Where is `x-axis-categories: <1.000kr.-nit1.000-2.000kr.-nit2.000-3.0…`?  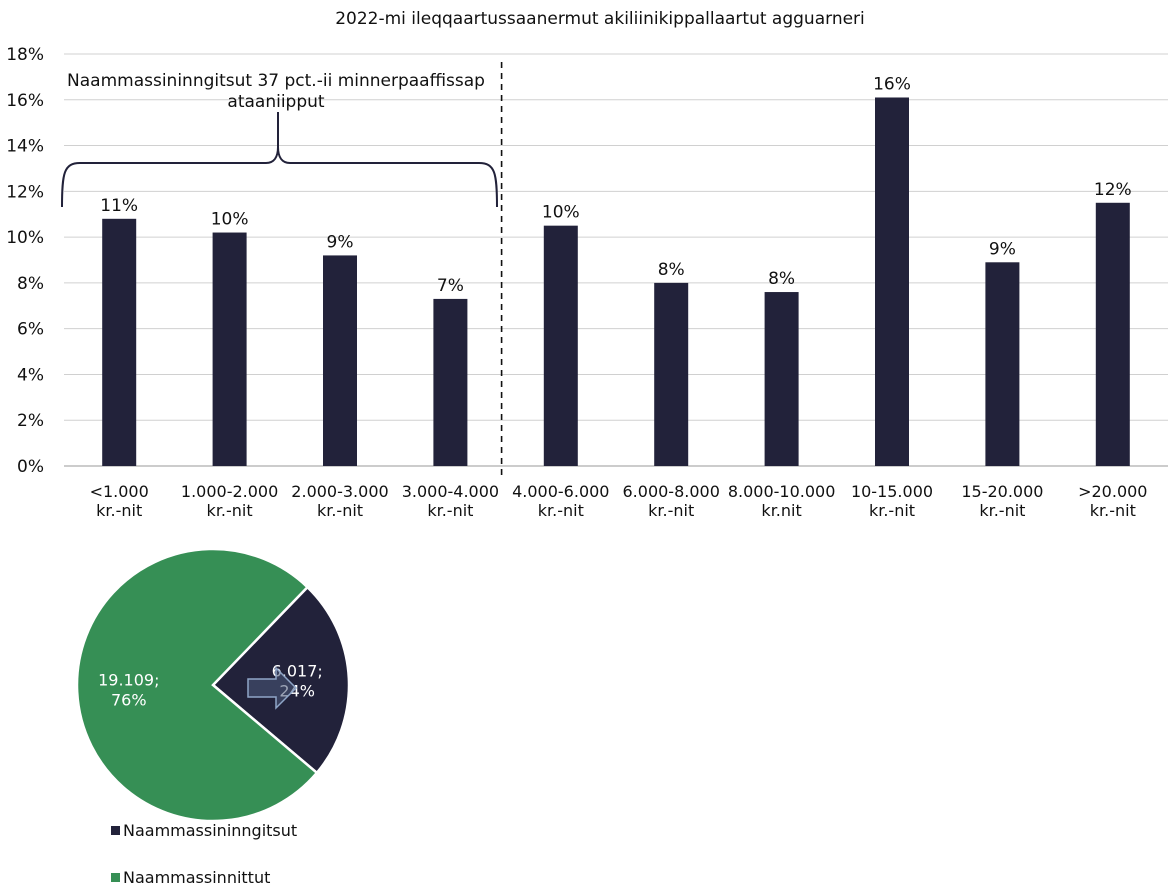
x-axis-categories: <1.000kr.-nit1.000-2.000kr.-nit2.000-3.0… is located at coordinates (619, 501).